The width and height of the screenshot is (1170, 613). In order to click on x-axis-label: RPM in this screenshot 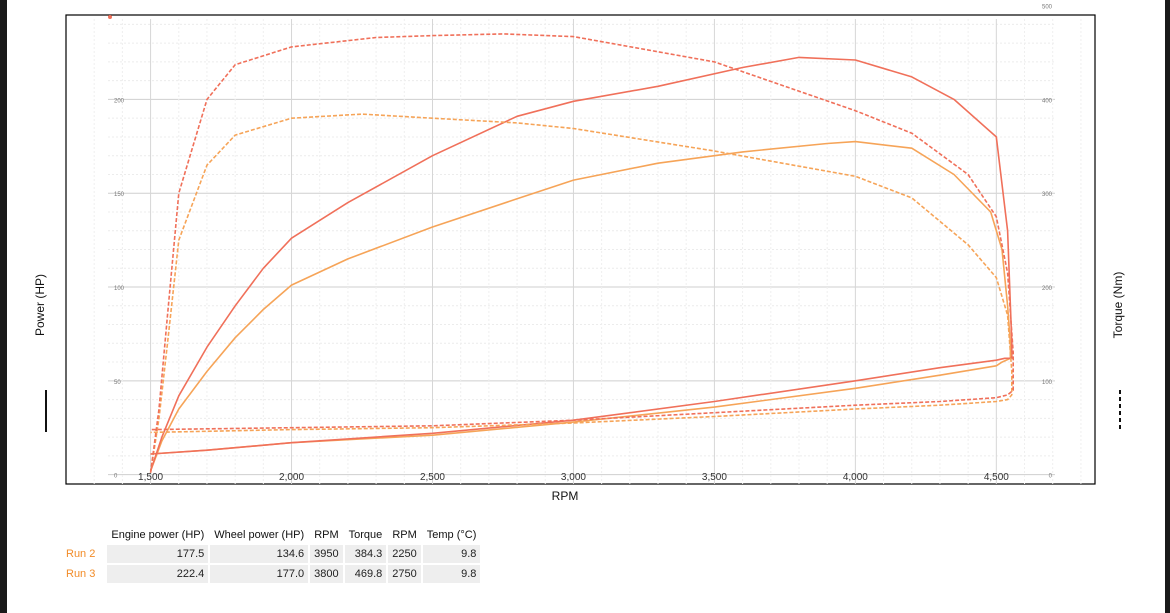, I will do `click(565, 496)`.